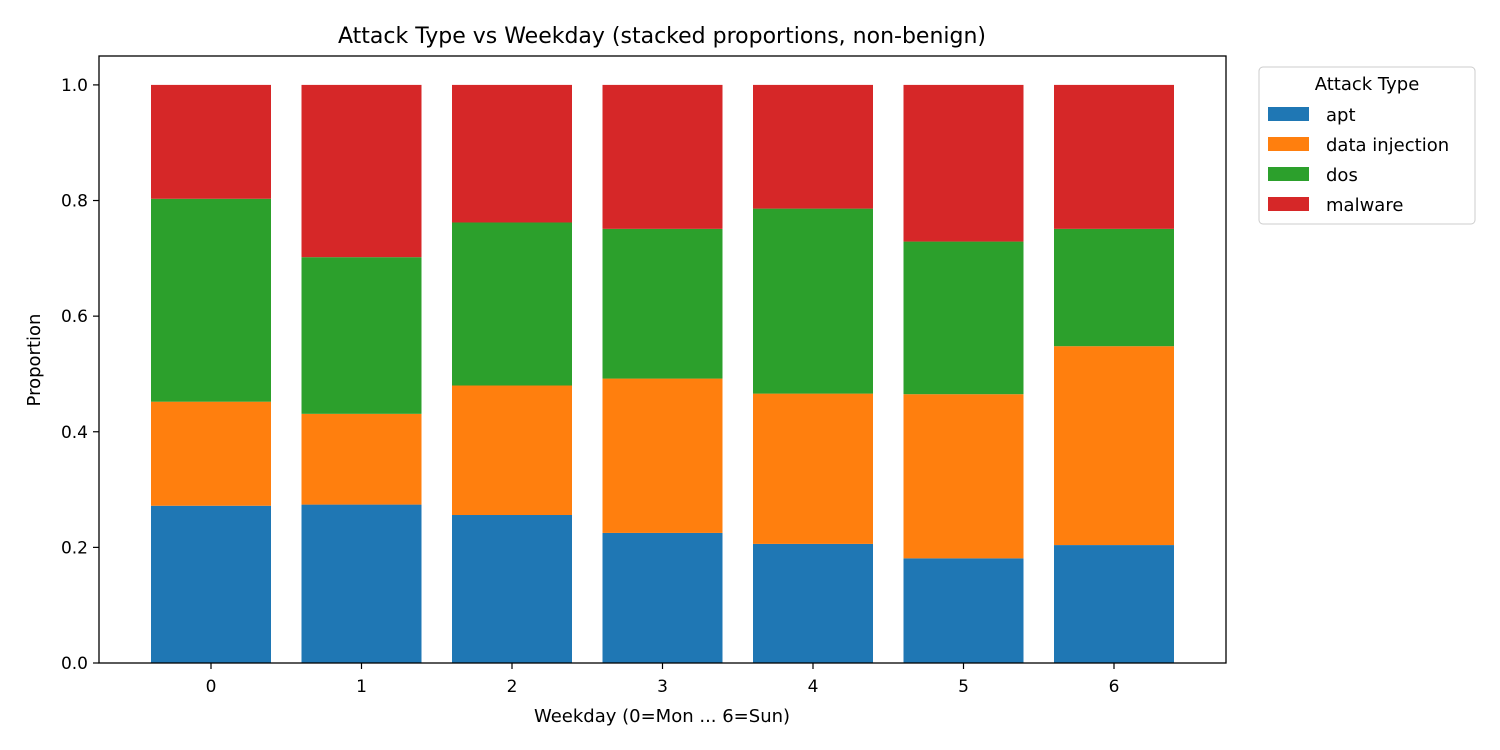 The image size is (1500, 750). What do you see at coordinates (211, 687) in the screenshot?
I see `x-tick-label: 0` at bounding box center [211, 687].